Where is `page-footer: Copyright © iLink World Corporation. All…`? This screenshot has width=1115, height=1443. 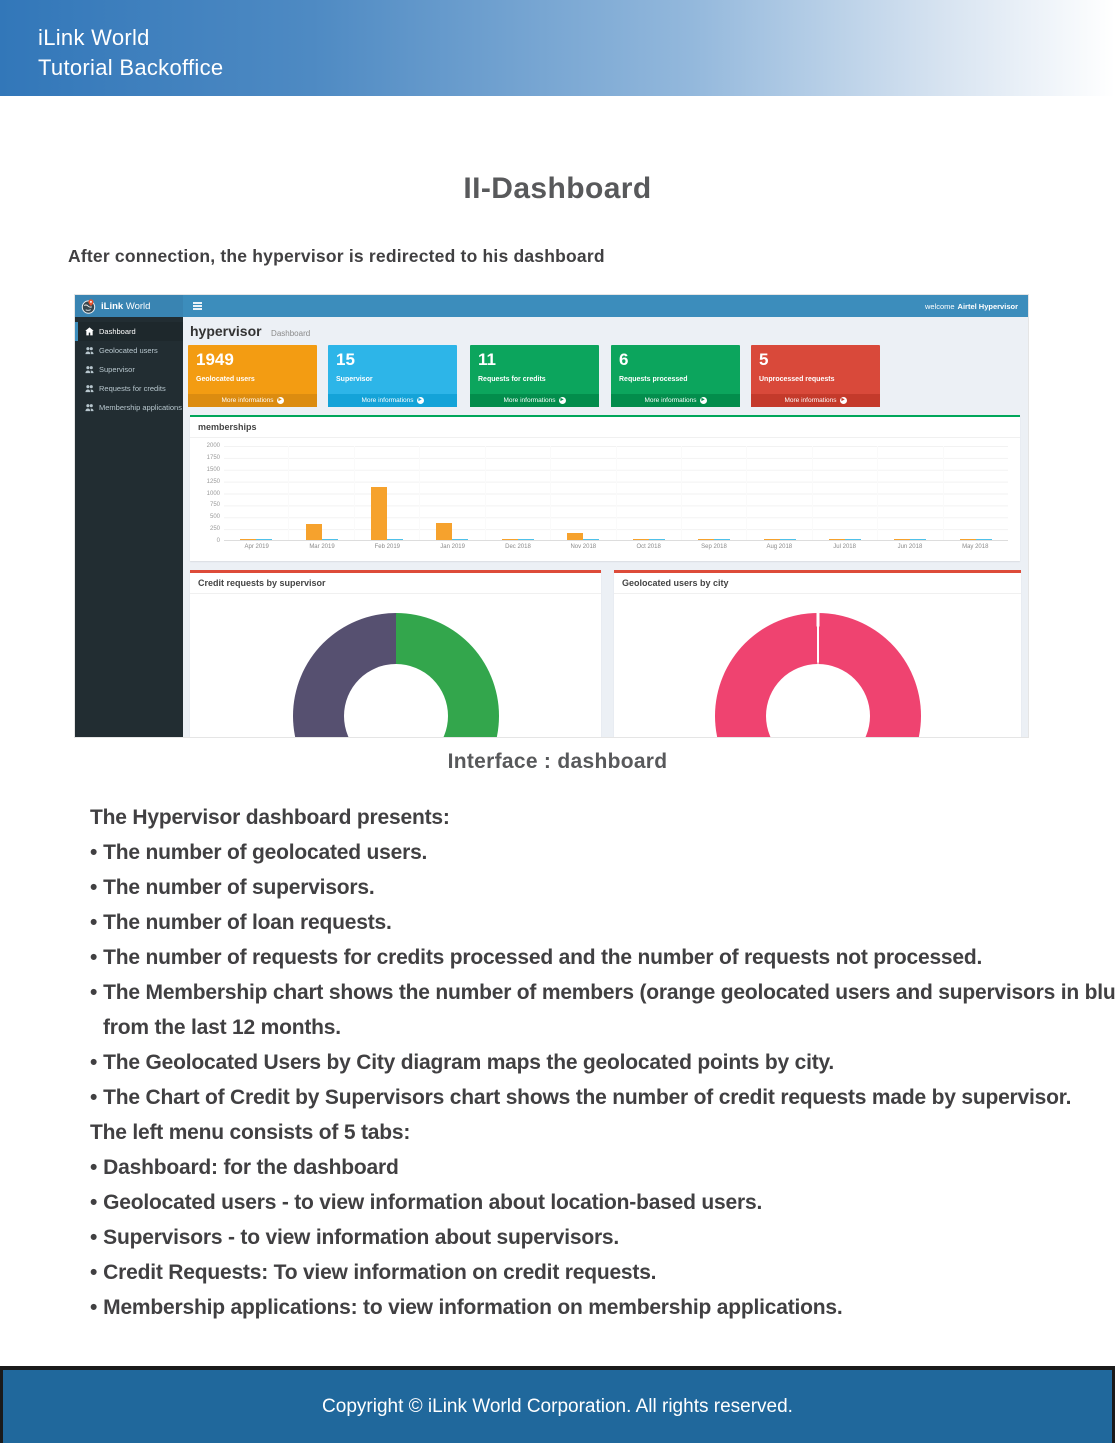
page-footer: Copyright © iLink World Corporation. All… is located at coordinates (557, 1404).